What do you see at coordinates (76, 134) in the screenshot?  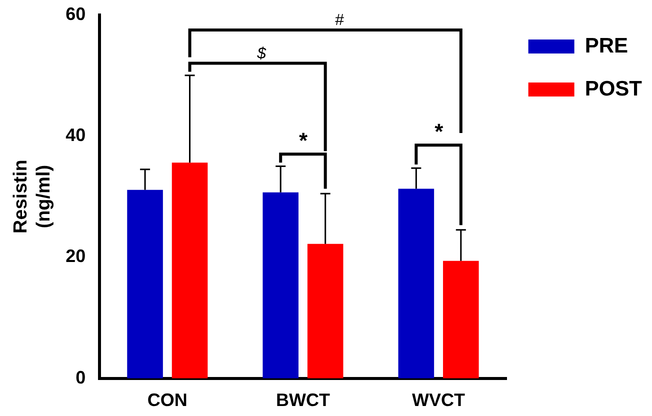 I see `y-tick-label: 40` at bounding box center [76, 134].